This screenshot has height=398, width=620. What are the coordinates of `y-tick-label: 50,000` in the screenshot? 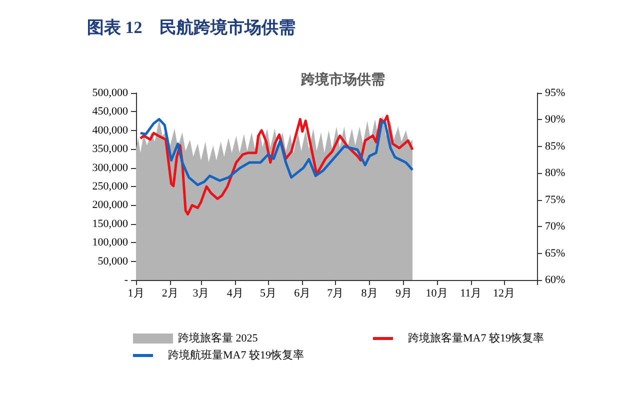 It's located at (113, 261).